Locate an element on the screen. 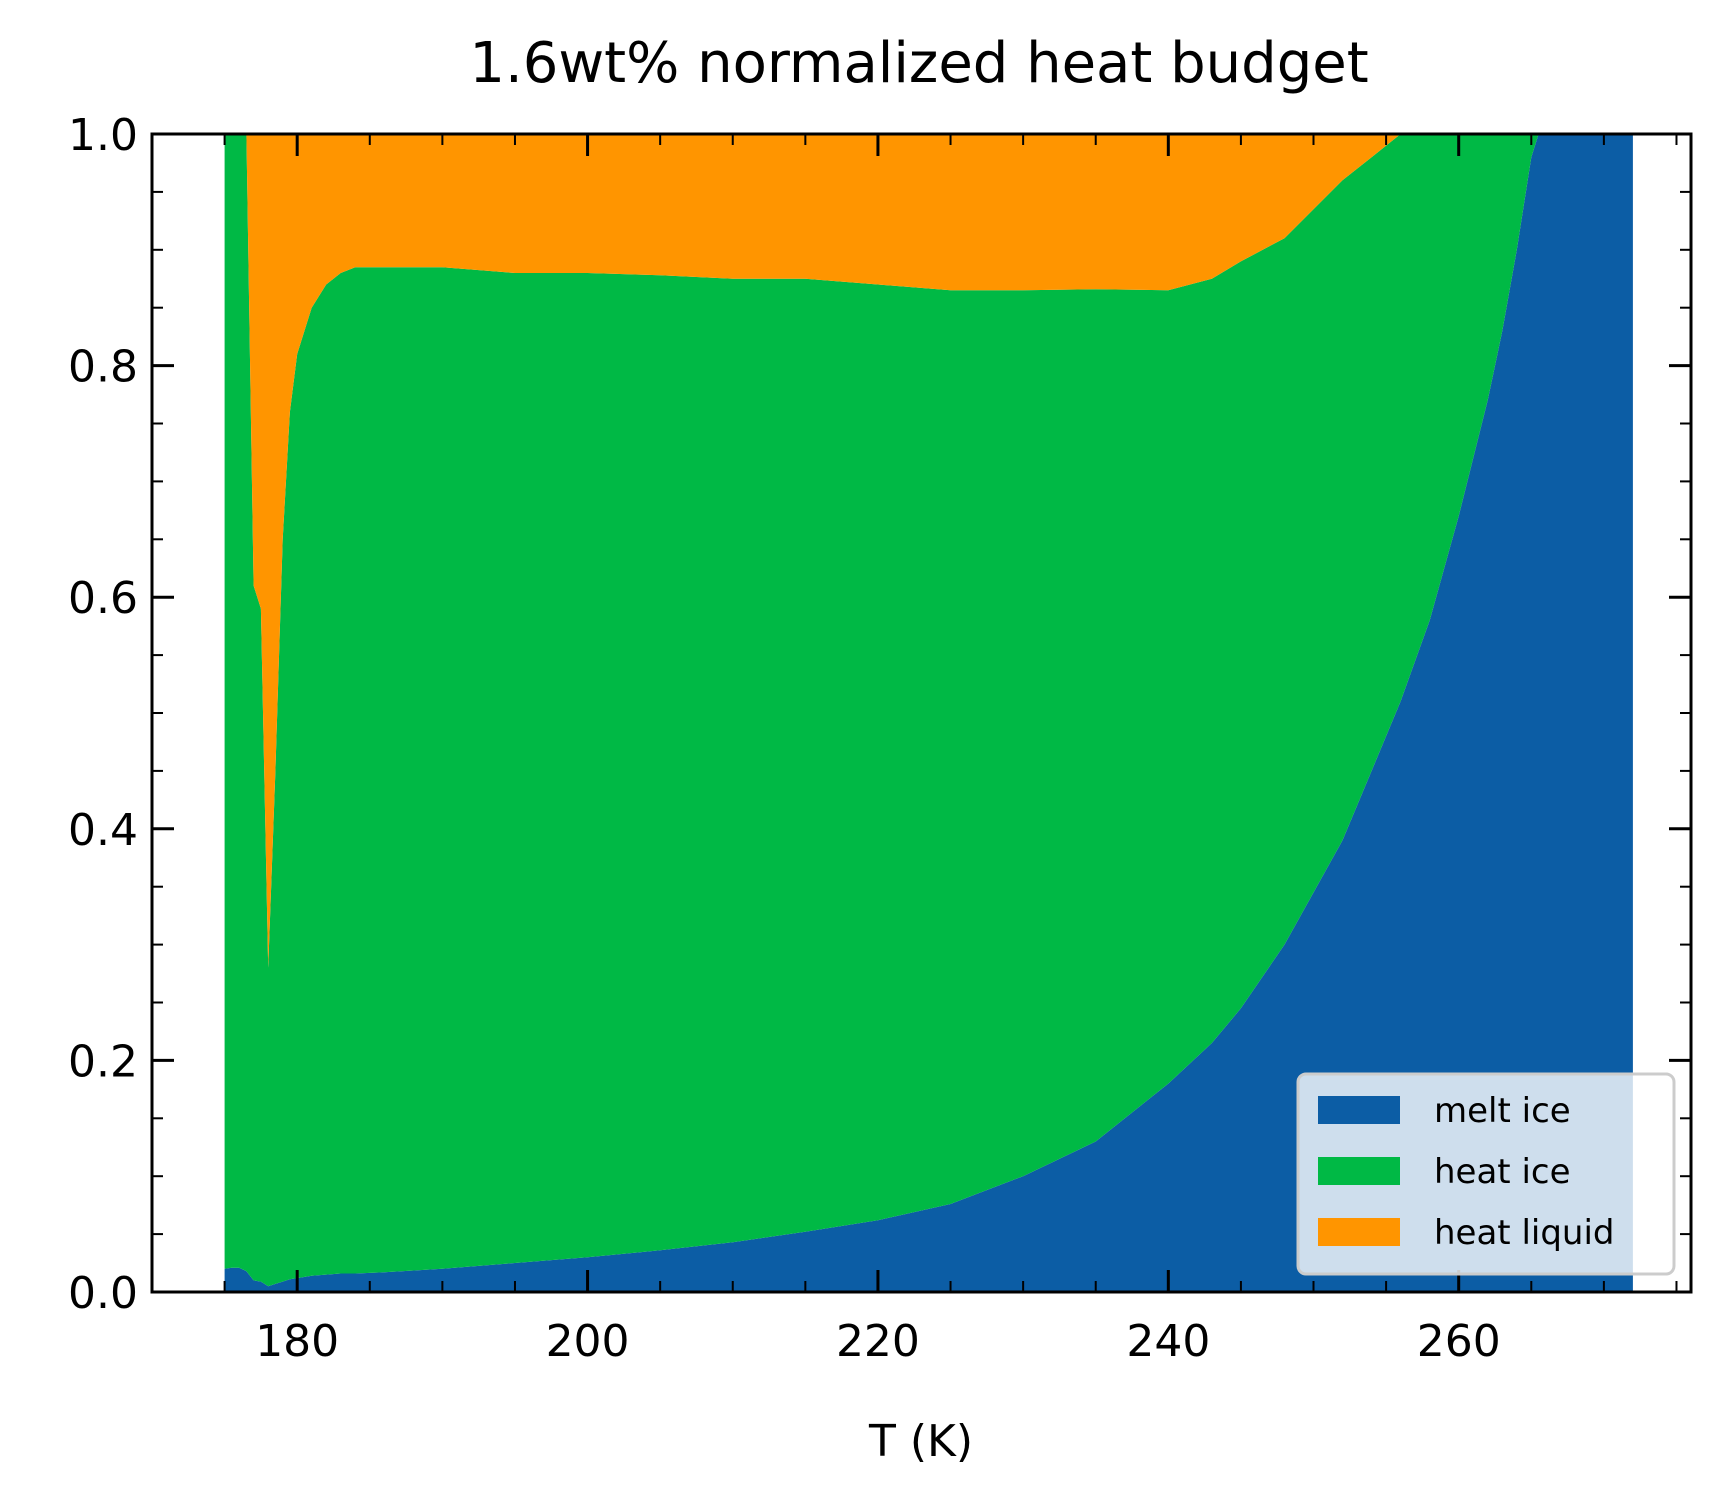  y-tick-label: 0.0 is located at coordinates (103, 1293).